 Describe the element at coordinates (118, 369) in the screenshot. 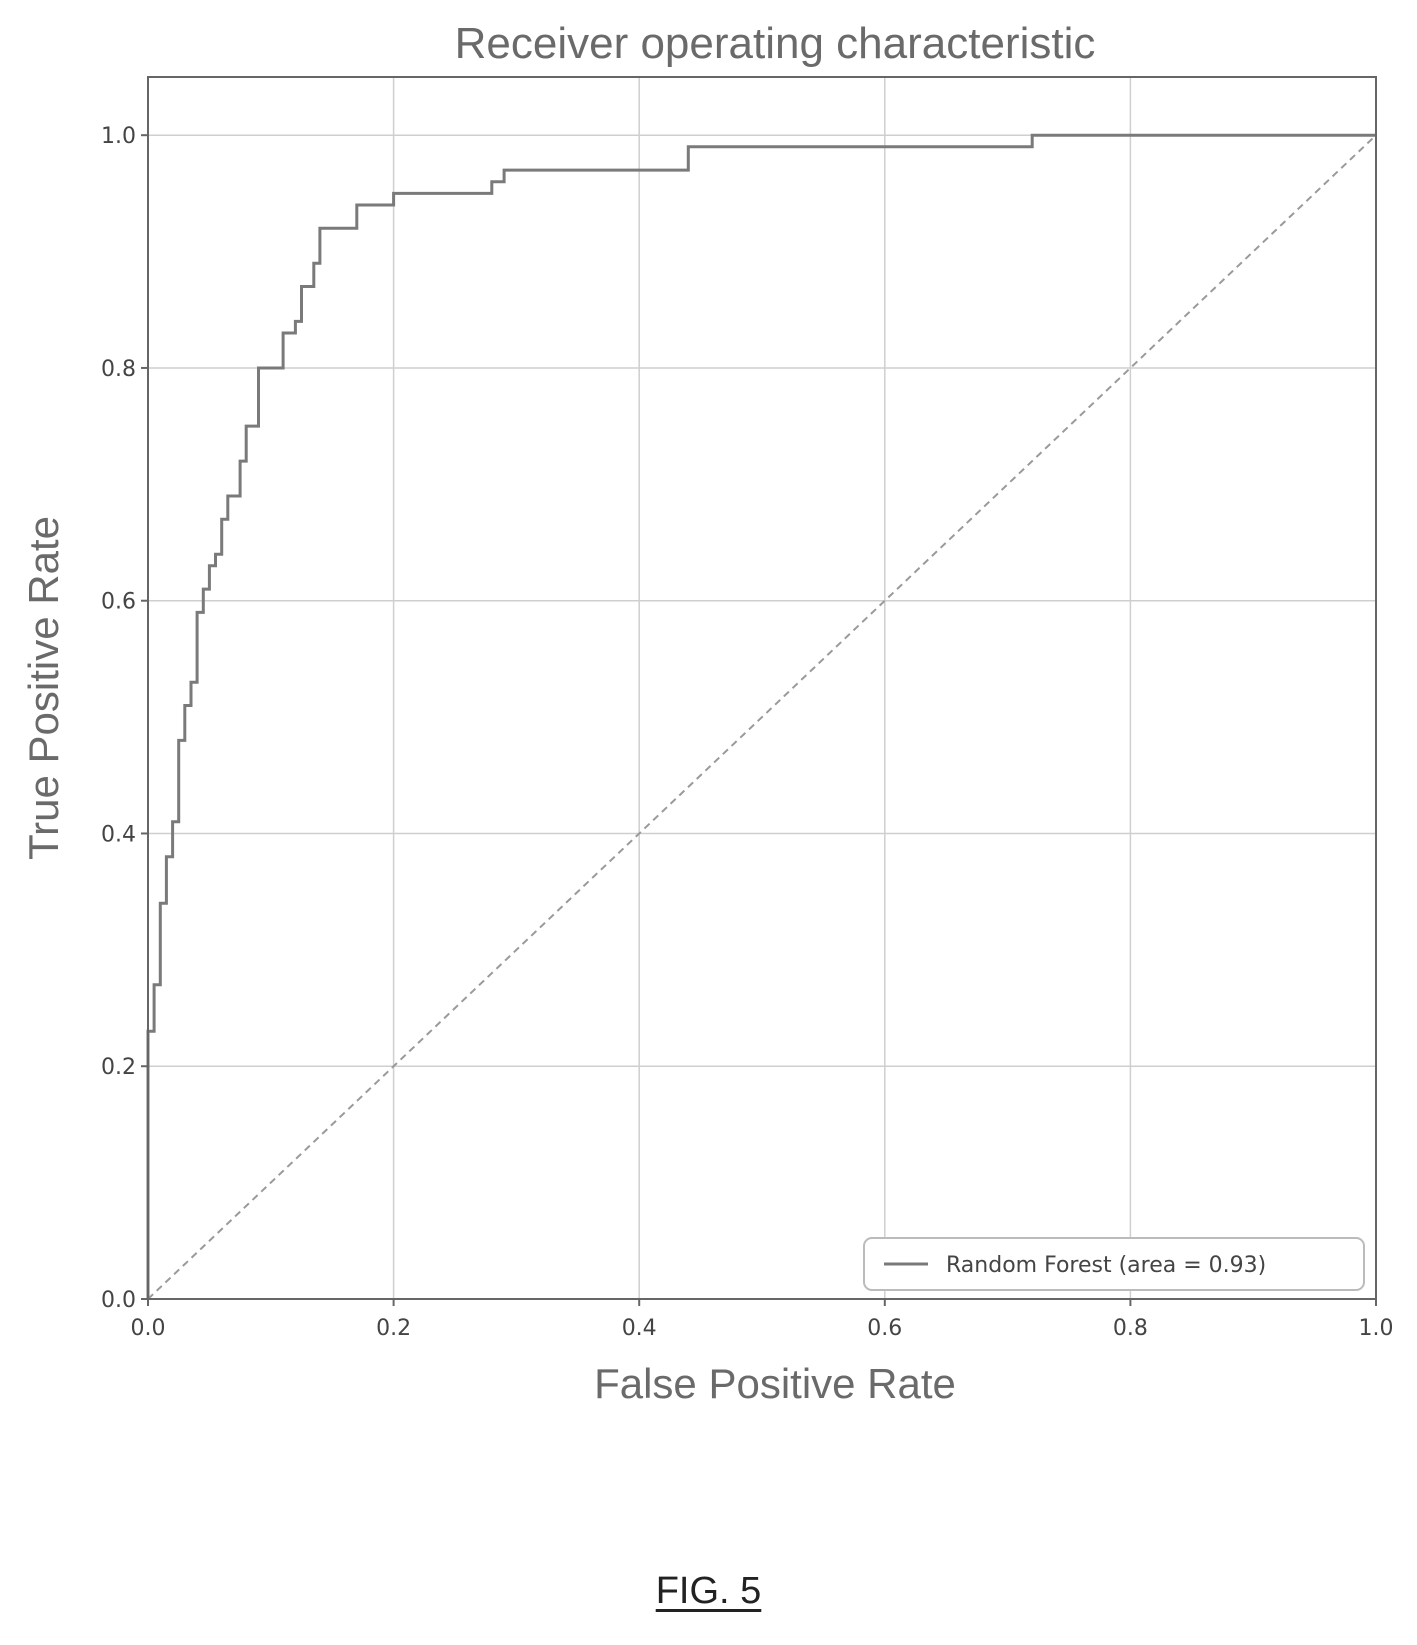

I see `y-tick-label: 0.8` at that location.